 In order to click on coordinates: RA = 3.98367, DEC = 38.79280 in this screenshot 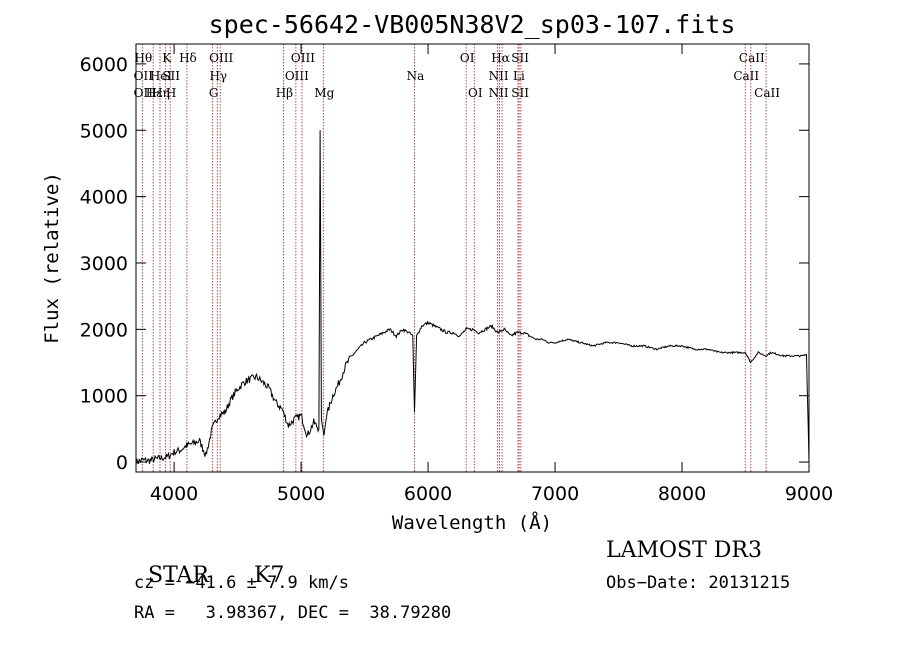, I will do `click(293, 613)`.